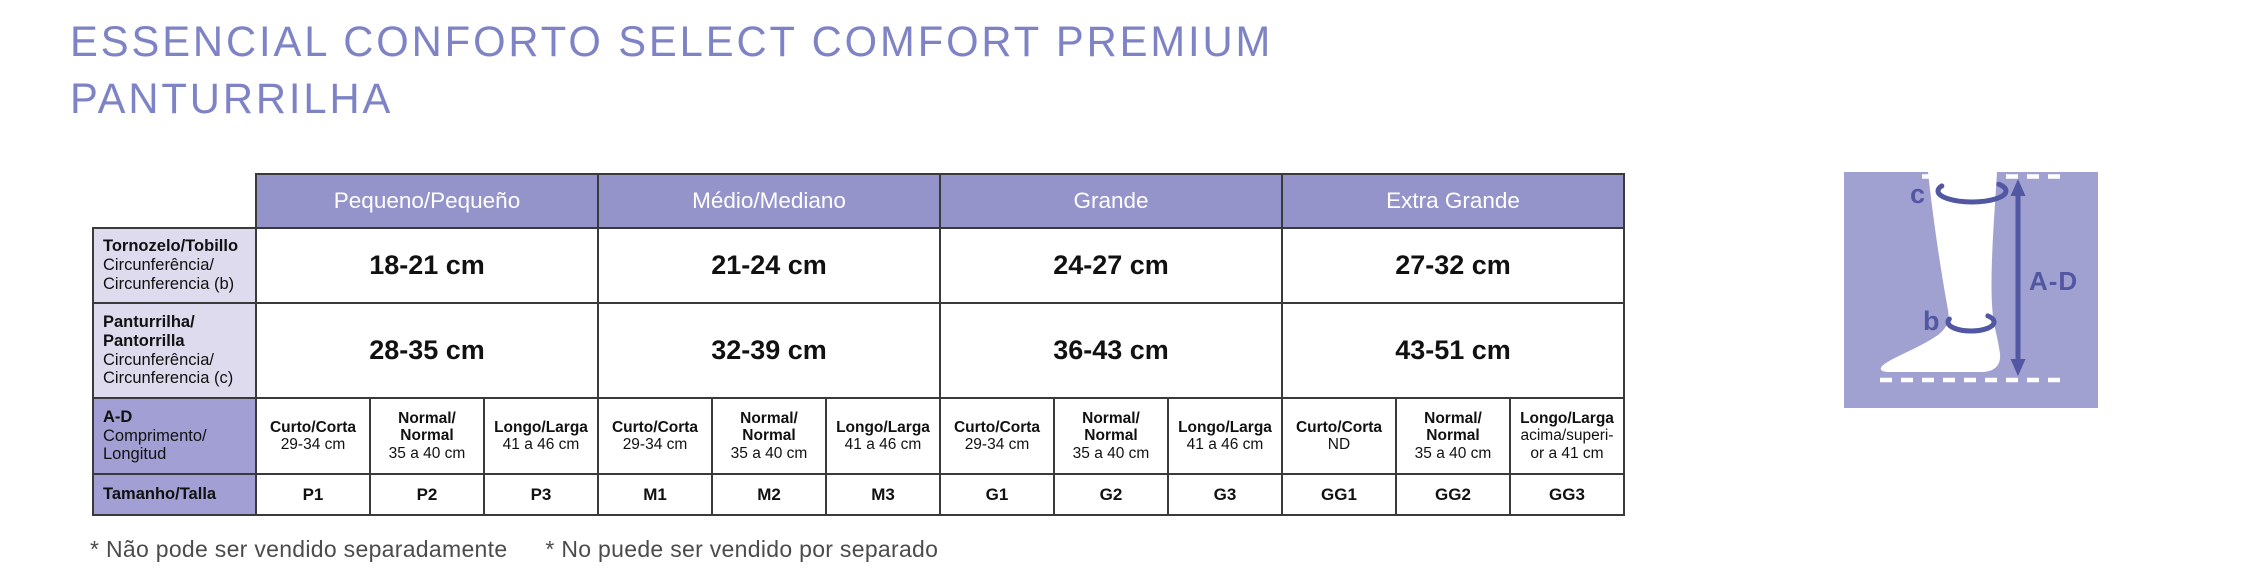  I want to click on size-value: G2, so click(1111, 494).